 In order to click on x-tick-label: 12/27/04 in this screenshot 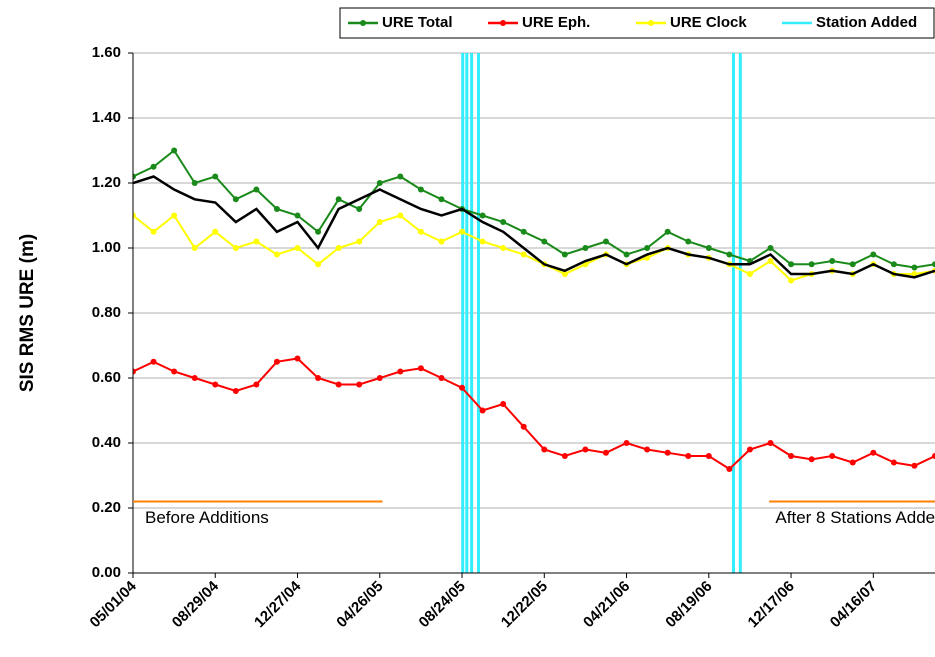, I will do `click(278, 604)`.